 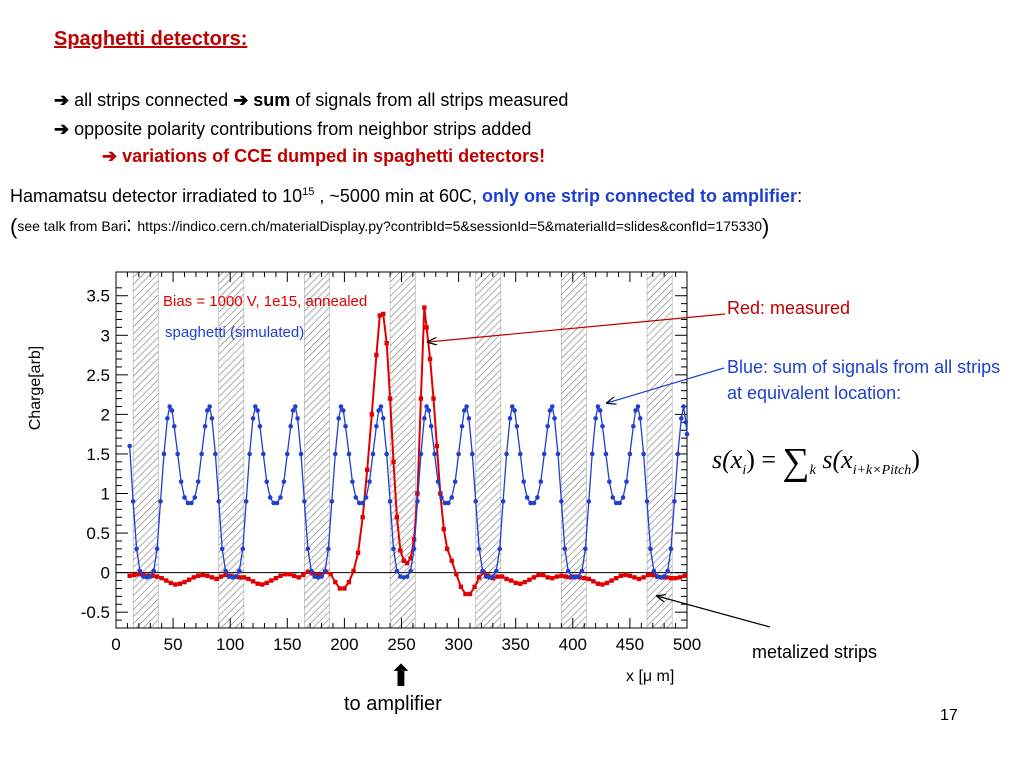 I want to click on y-tick-label: 3, so click(x=105, y=335).